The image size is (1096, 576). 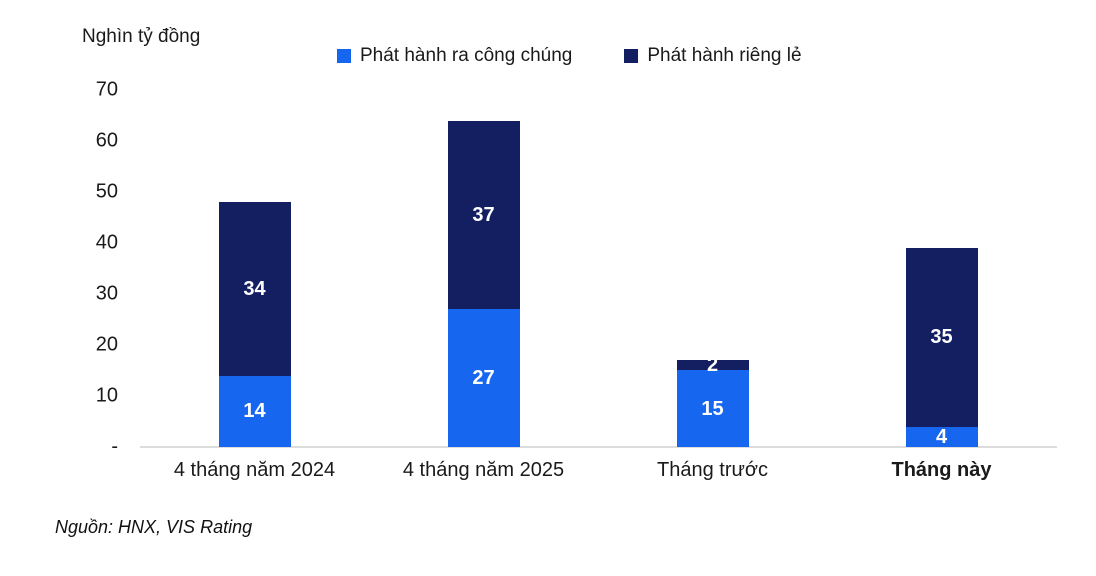 I want to click on legend-label: Phát hành riêng lẻ, so click(x=724, y=55).